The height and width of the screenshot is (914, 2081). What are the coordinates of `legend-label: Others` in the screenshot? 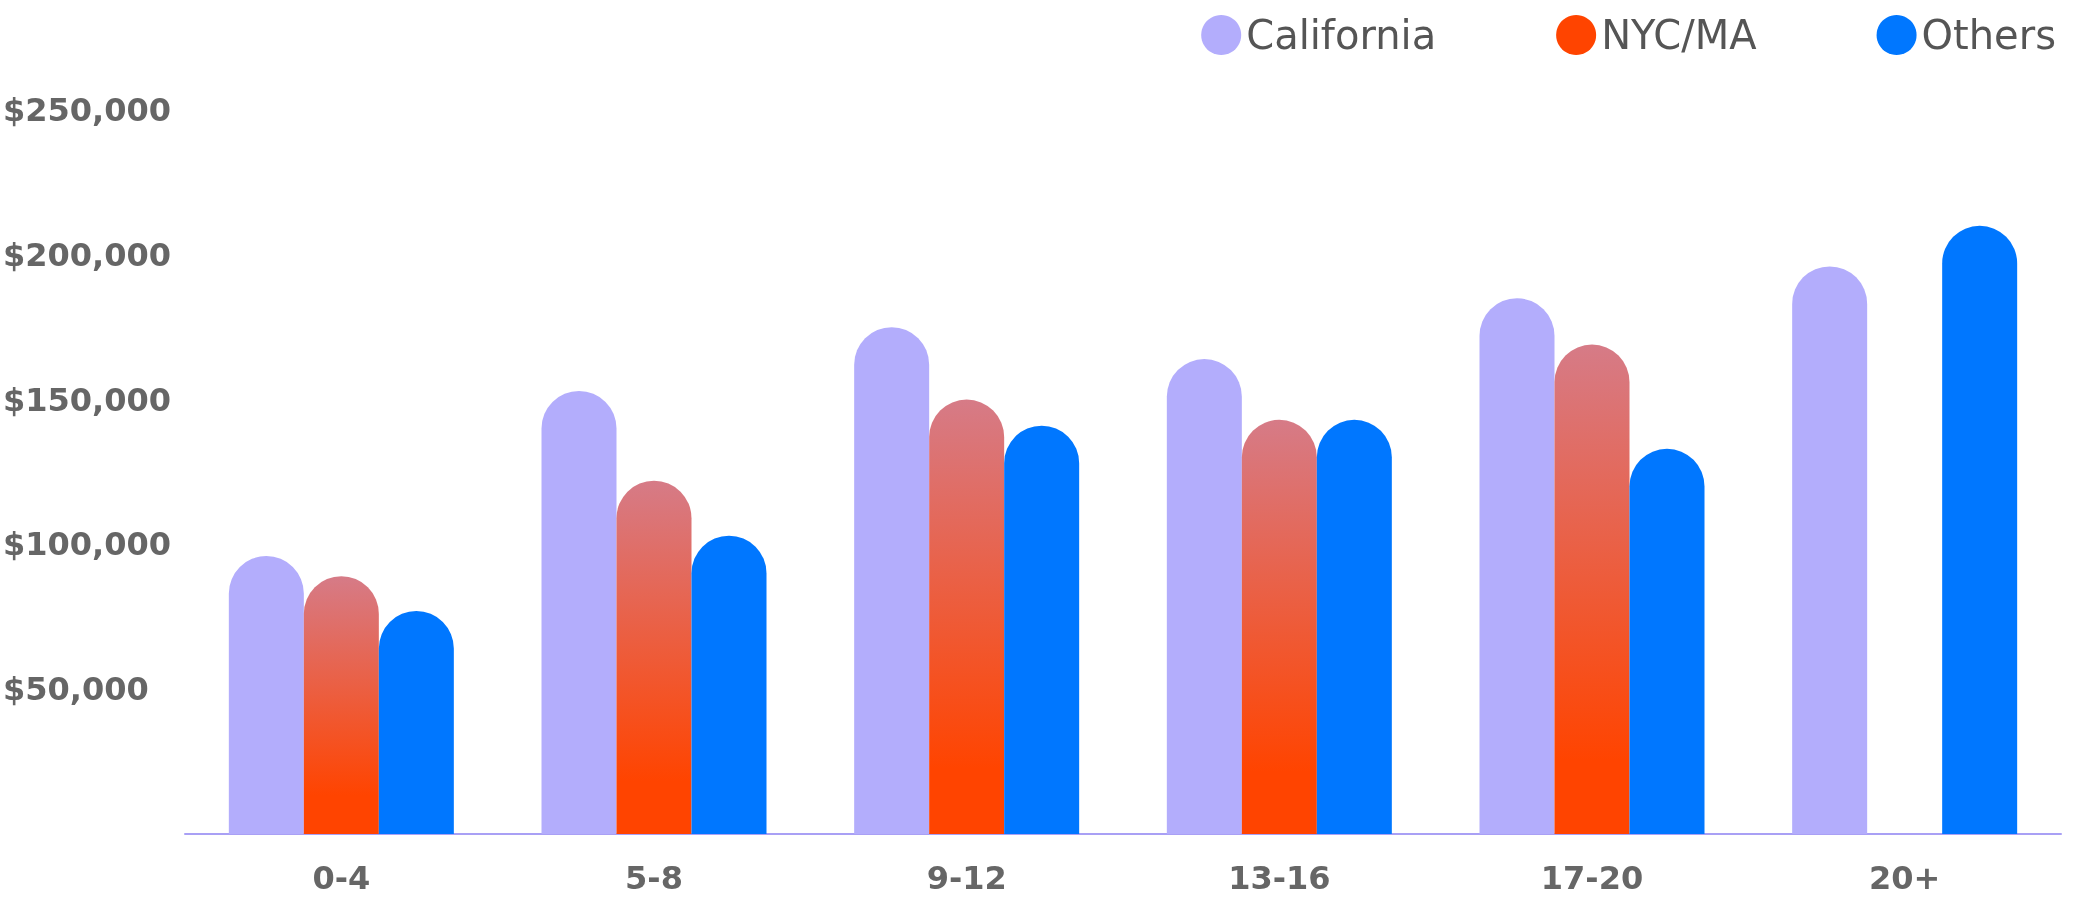 It's located at (1989, 35).